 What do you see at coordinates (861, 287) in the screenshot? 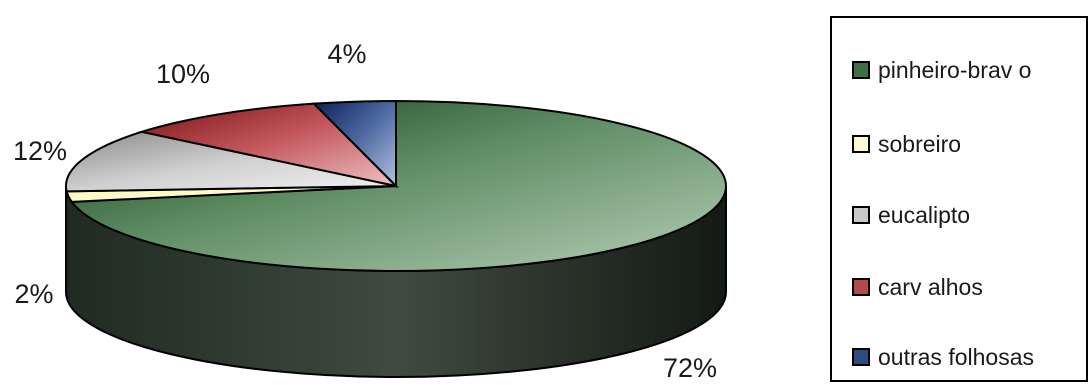
I see `legend-swatch-carvalhos` at bounding box center [861, 287].